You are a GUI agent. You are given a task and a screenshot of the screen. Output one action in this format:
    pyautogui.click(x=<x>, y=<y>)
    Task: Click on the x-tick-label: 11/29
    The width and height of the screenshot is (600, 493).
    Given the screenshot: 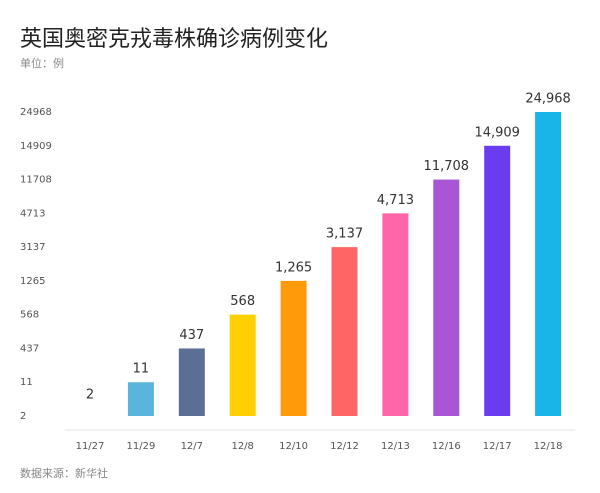 What is the action you would take?
    pyautogui.click(x=140, y=446)
    